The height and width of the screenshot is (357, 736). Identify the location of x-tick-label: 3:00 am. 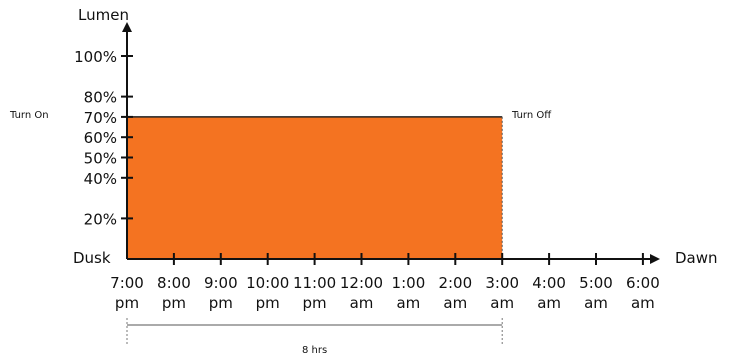
(502, 293).